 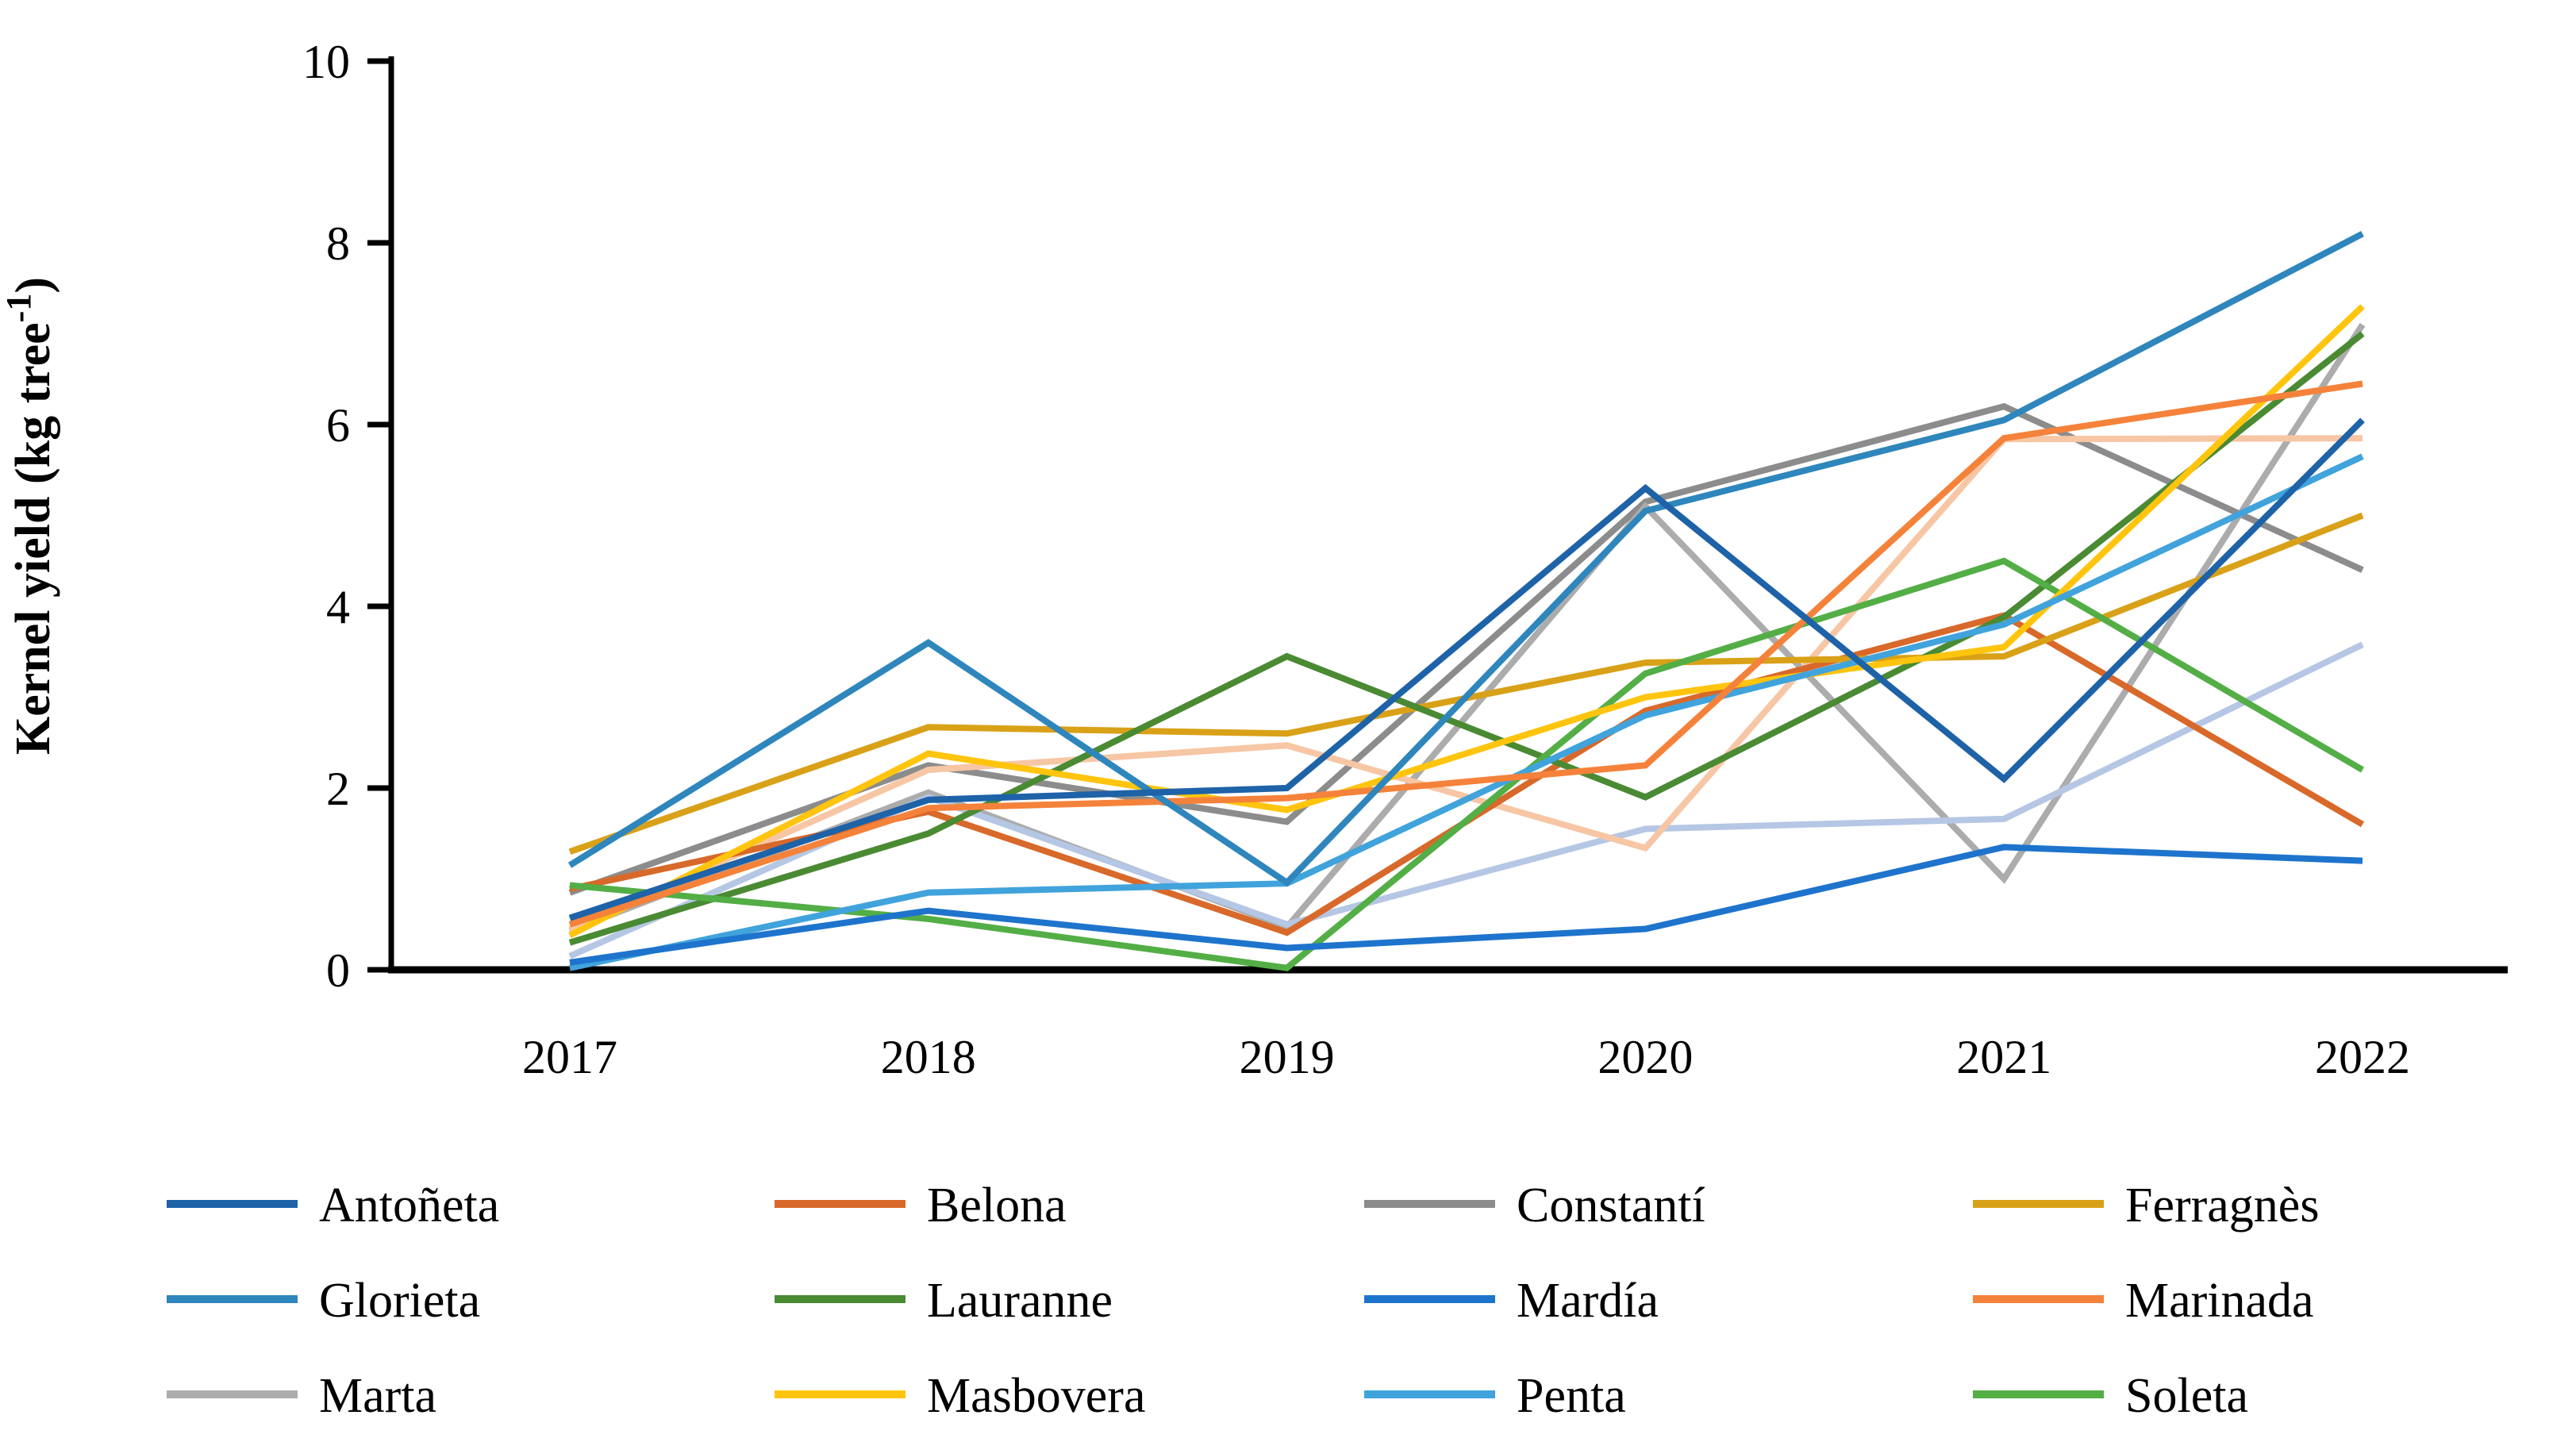 I want to click on y-tick-labels: 0 2 4 6 8 10, so click(x=326, y=516).